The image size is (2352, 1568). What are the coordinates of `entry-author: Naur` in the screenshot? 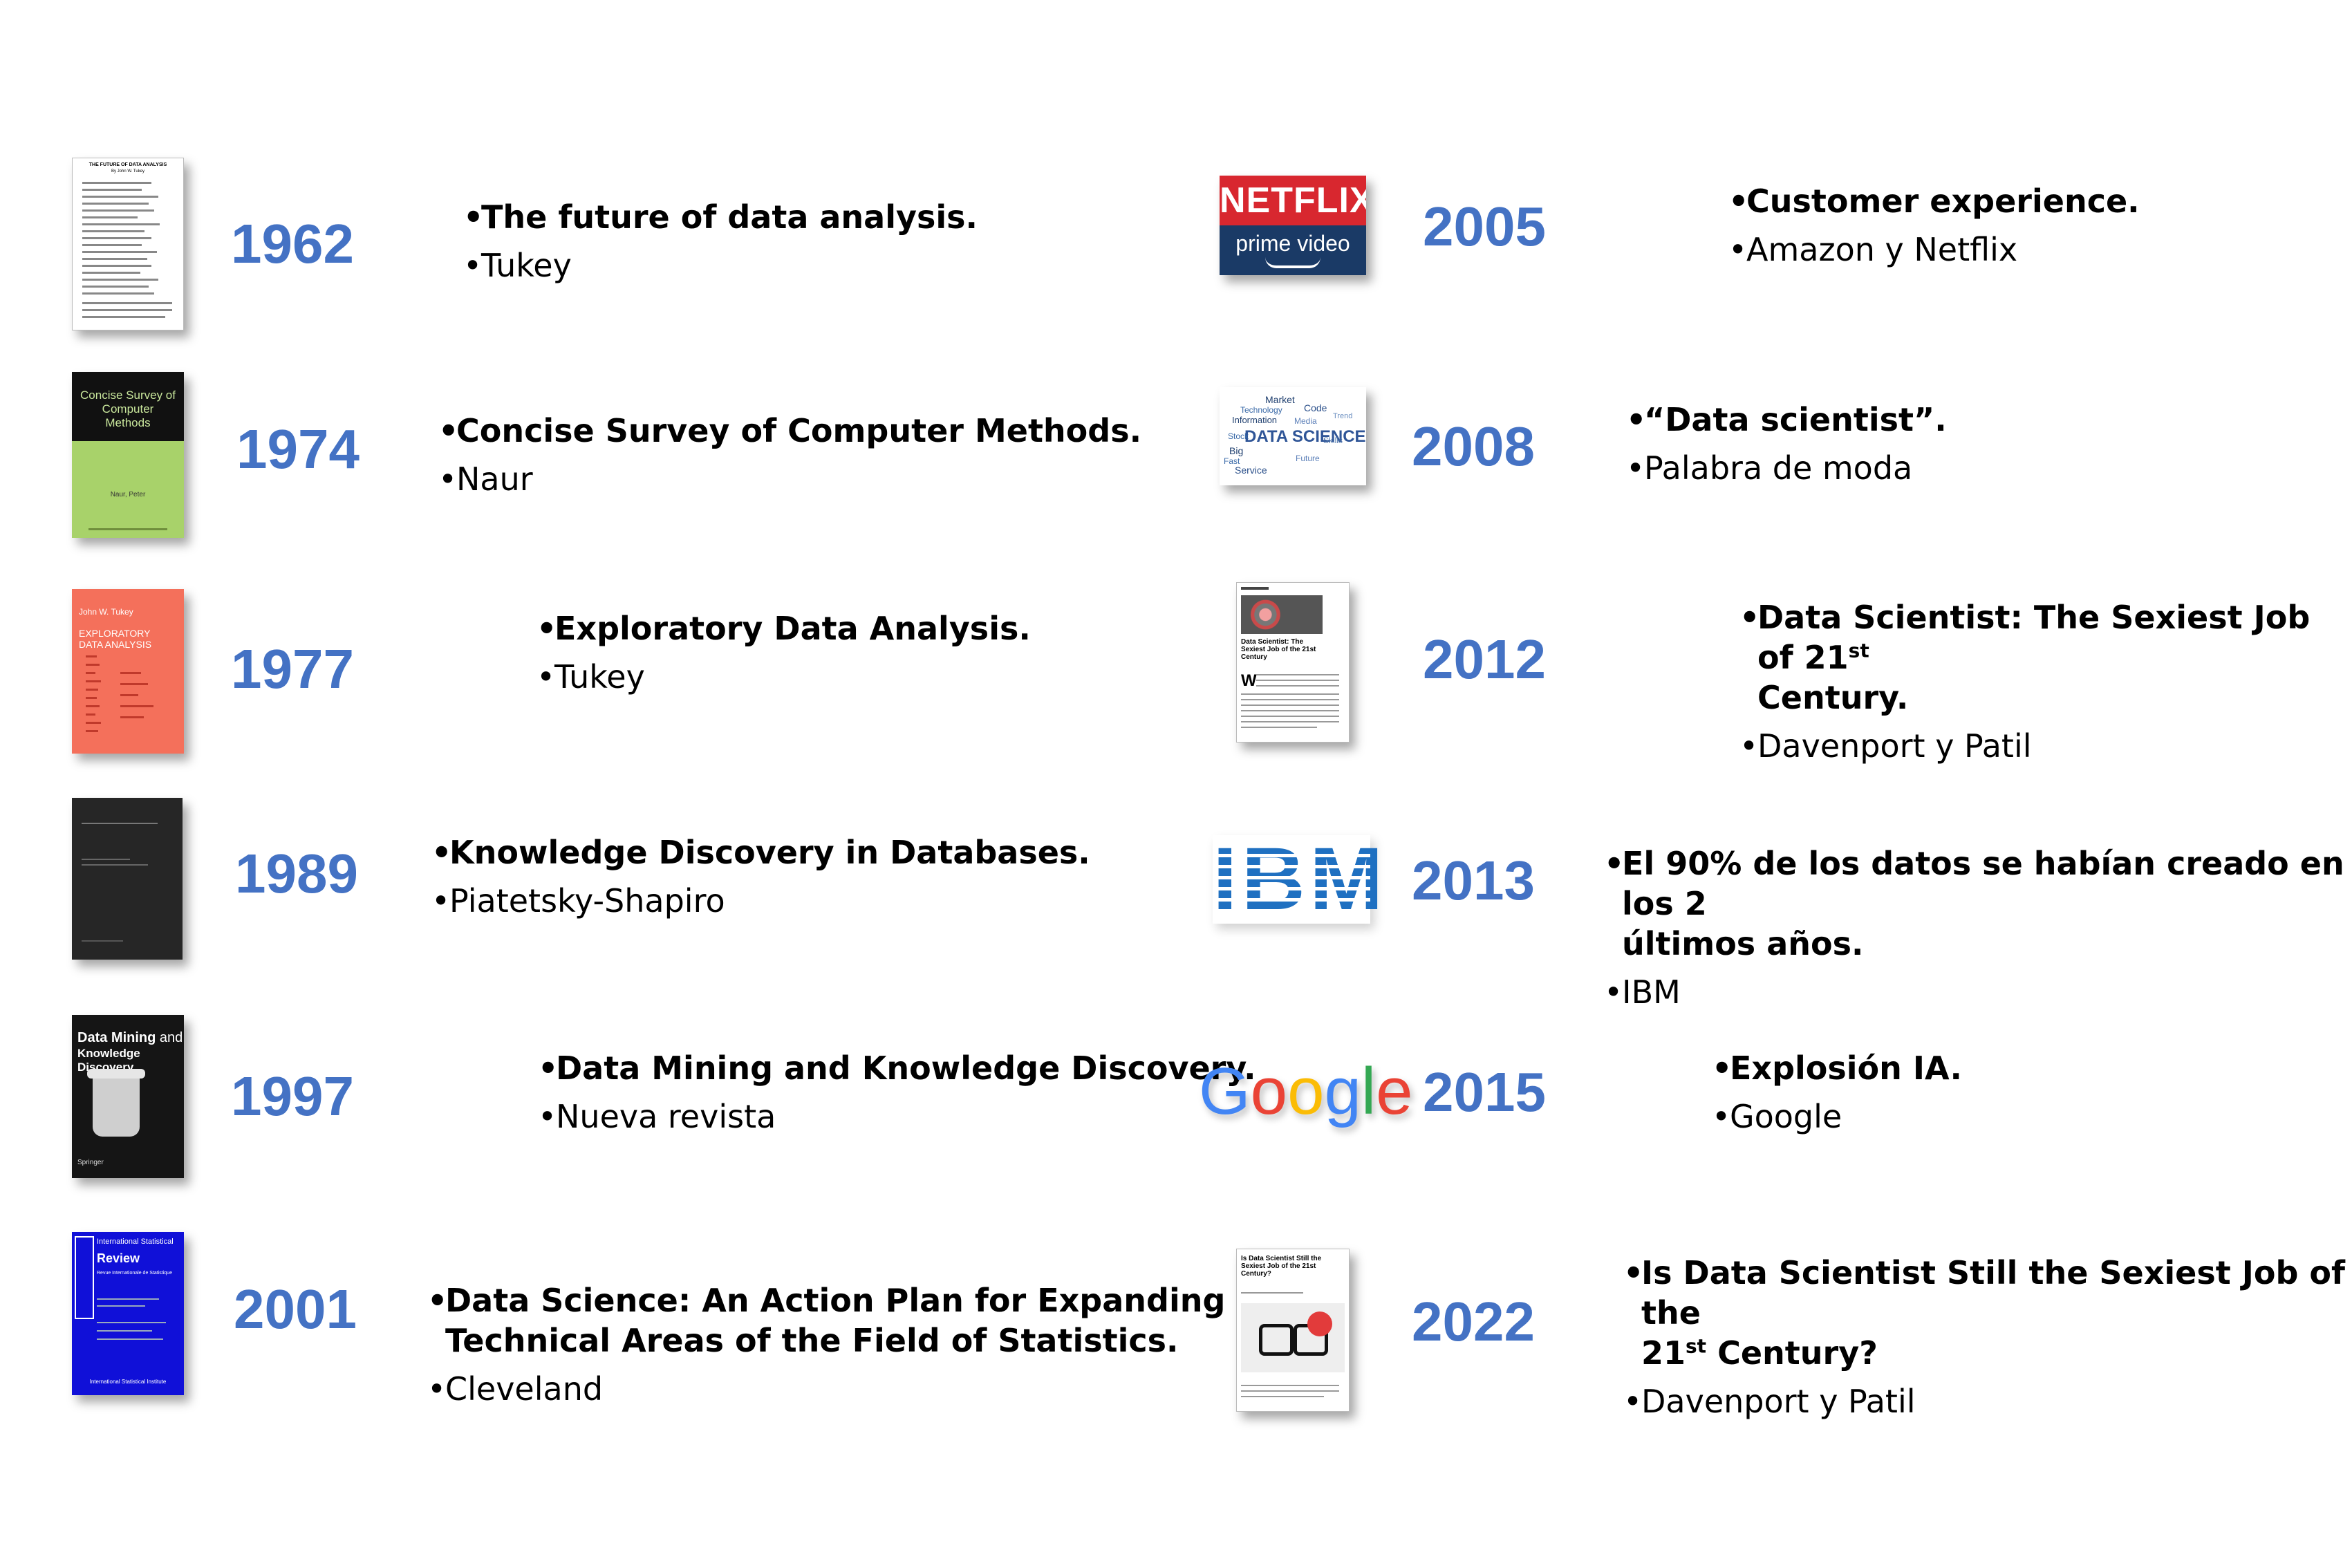 It's located at (789, 479).